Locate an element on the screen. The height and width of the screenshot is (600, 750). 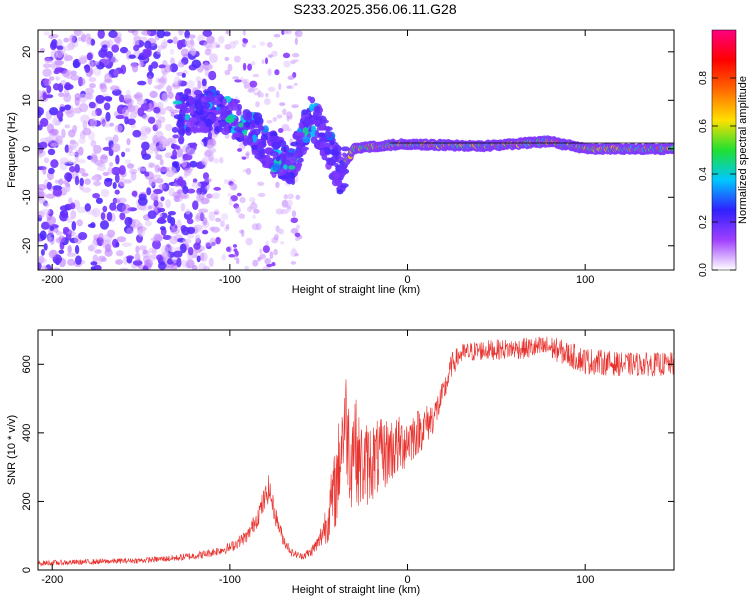
spectrogram-x-axis-label: Height of straight line (km) is located at coordinates (356, 290).